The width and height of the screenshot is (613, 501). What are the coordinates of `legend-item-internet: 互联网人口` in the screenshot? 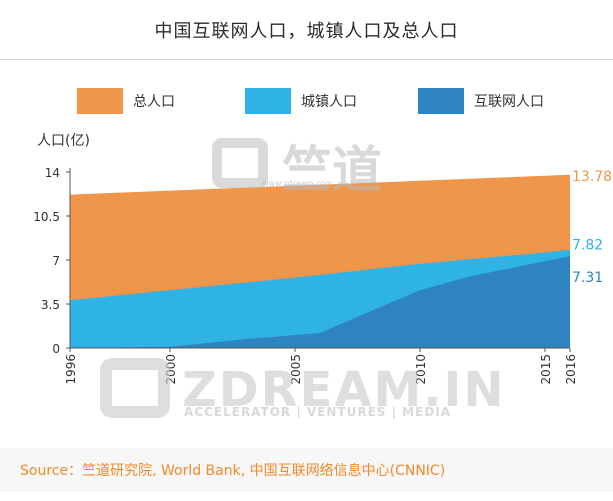 It's located at (481, 101).